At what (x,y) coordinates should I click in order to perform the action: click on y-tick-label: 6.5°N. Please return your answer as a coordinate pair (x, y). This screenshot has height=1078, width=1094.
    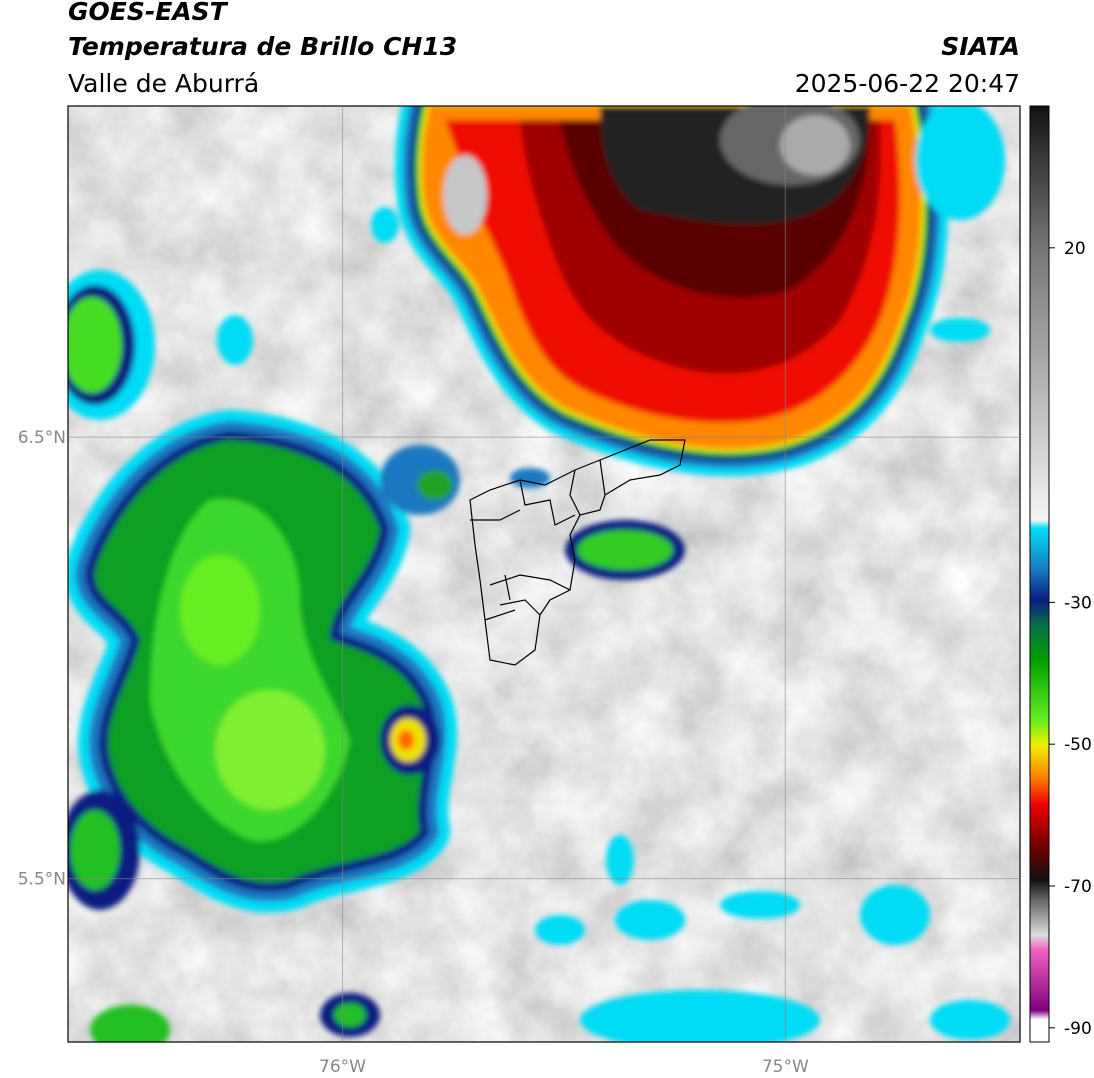
    Looking at the image, I should click on (42, 438).